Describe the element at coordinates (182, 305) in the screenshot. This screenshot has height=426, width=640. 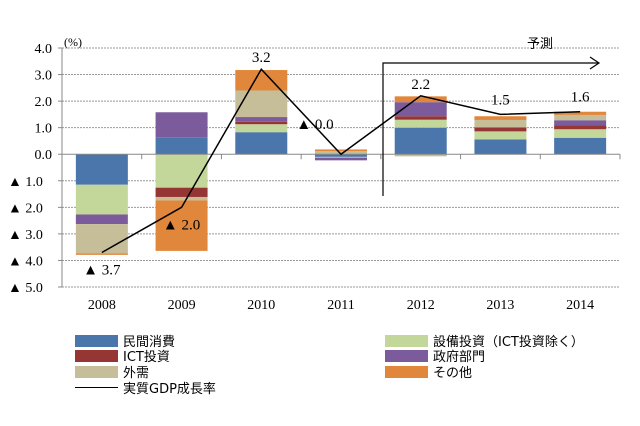
I see `x-tick-label: 2009` at that location.